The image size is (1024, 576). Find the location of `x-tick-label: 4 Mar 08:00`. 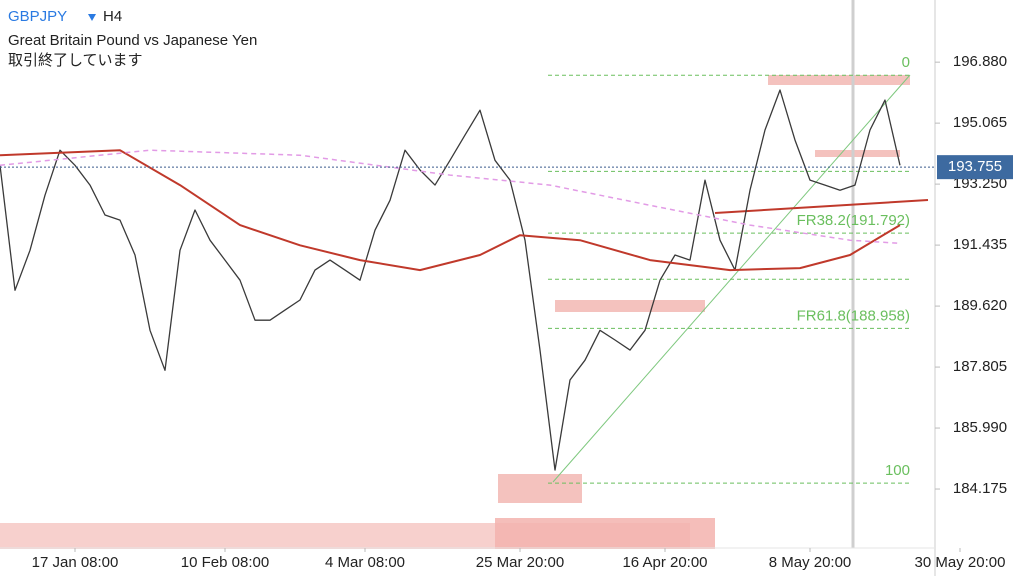

x-tick-label: 4 Mar 08:00 is located at coordinates (365, 562).